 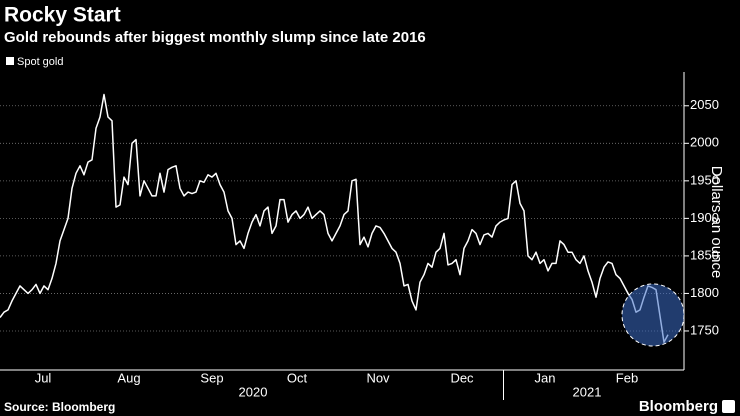 I want to click on y-tick-label: 1900, so click(x=704, y=217).